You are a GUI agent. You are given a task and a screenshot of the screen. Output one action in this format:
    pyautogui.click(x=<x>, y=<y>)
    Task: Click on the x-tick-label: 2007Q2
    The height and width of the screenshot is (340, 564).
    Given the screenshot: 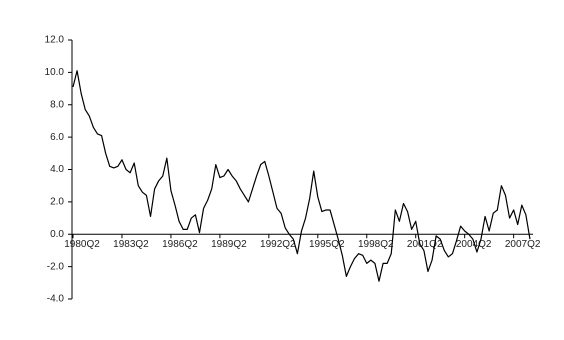 What is the action you would take?
    pyautogui.click(x=523, y=244)
    